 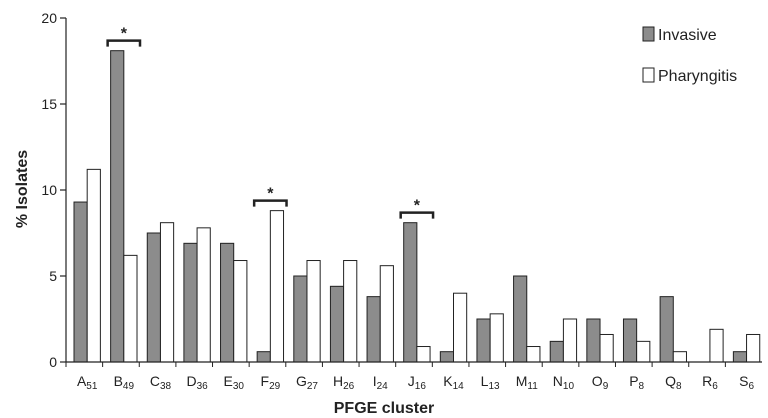 What do you see at coordinates (190, 302) in the screenshot?
I see `bar-invasive-D` at bounding box center [190, 302].